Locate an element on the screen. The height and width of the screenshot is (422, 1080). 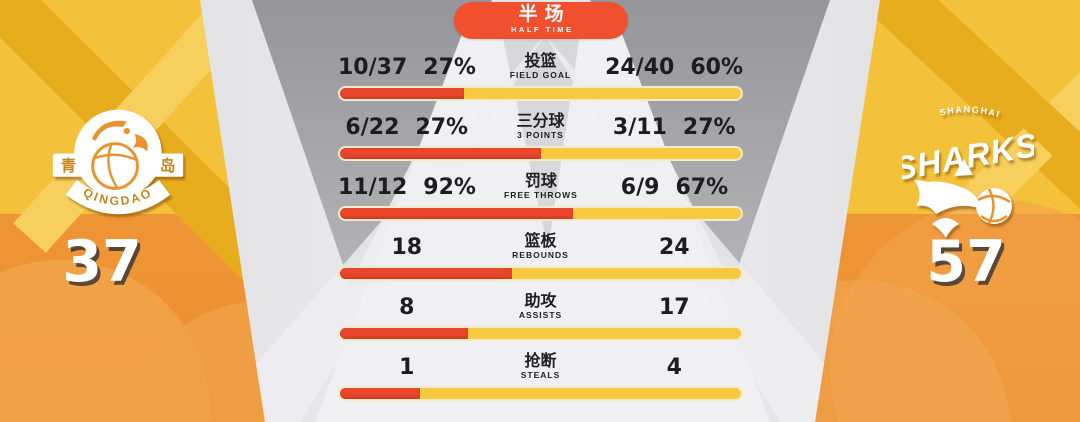
home-stat-value: 11/12 92% is located at coordinates (407, 187).